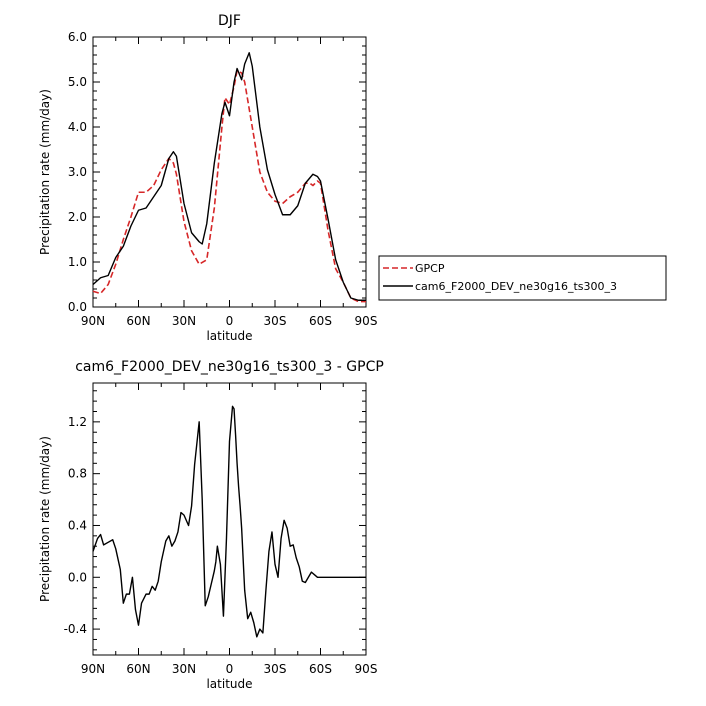 Image resolution: width=706 pixels, height=706 pixels. I want to click on legend: GPCP cam6_F2000_DEV_ne30g16_ts300_3, so click(522, 278).